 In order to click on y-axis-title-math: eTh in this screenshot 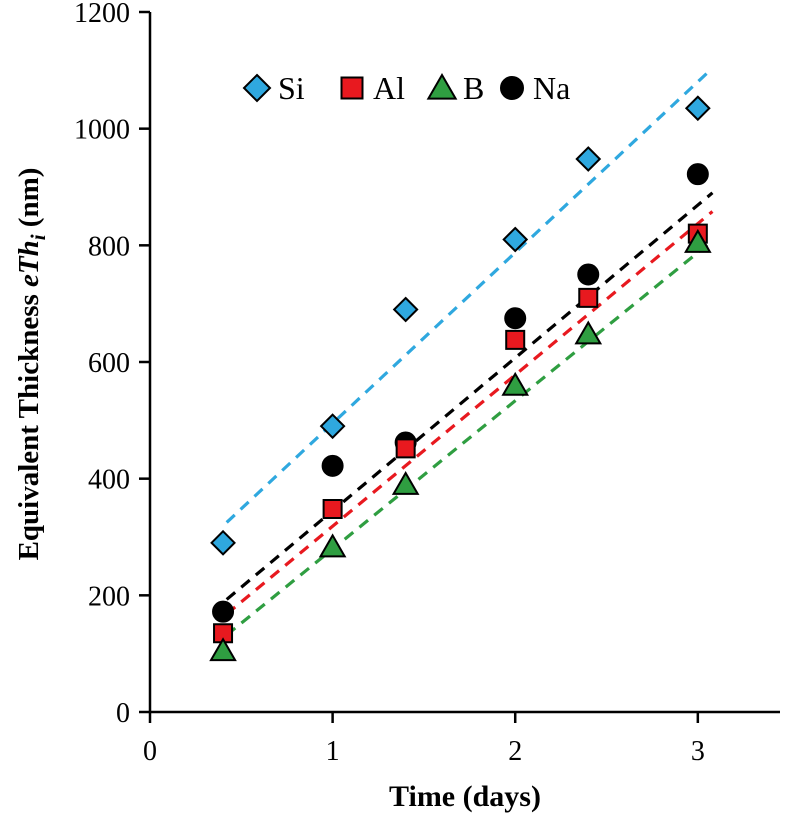, I will do `click(29, 263)`.